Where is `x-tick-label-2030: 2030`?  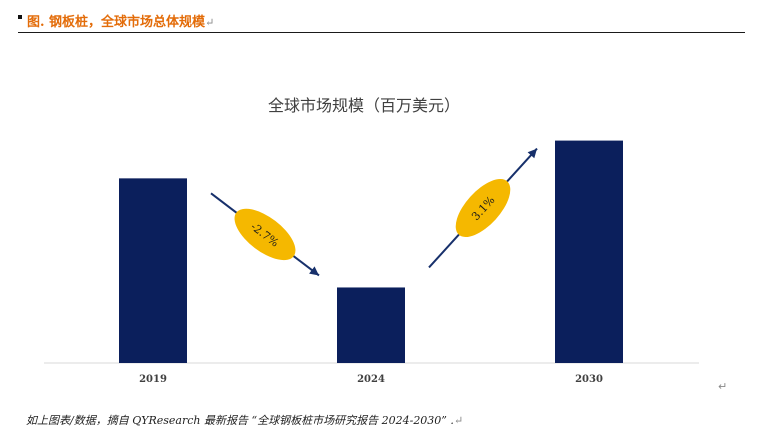 x-tick-label-2030: 2030 is located at coordinates (589, 379).